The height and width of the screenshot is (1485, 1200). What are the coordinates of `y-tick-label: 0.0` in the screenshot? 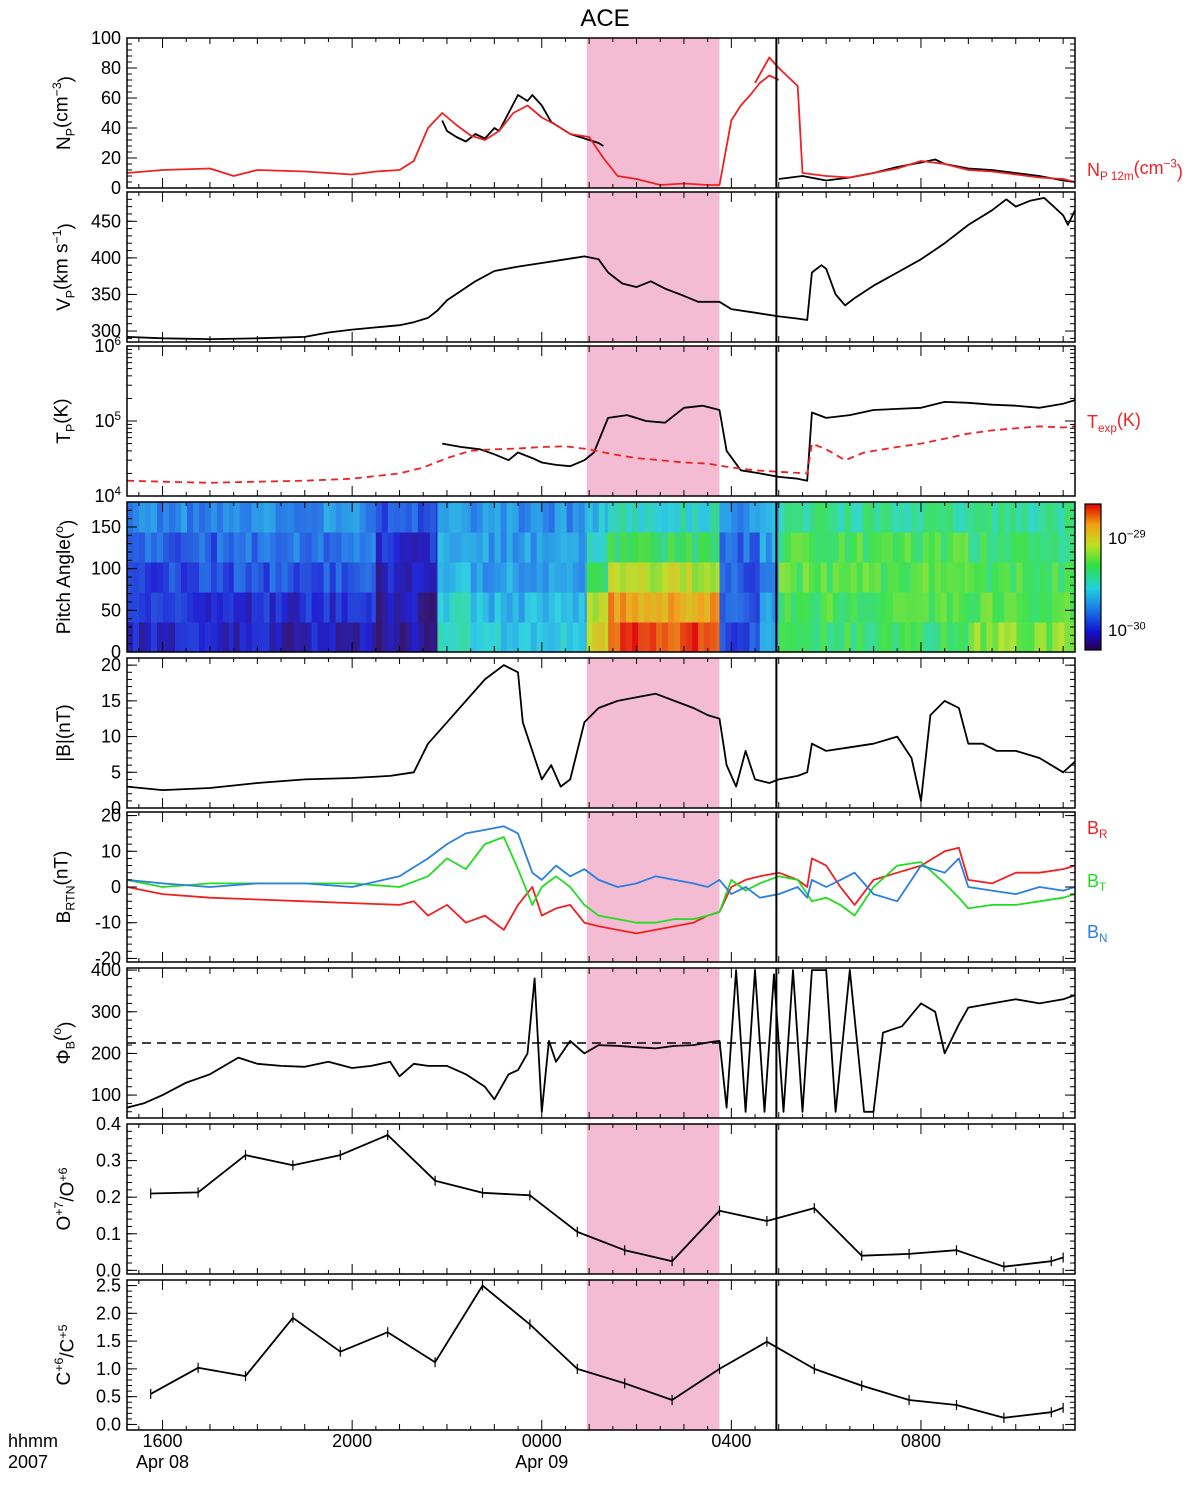 It's located at (108, 1424).